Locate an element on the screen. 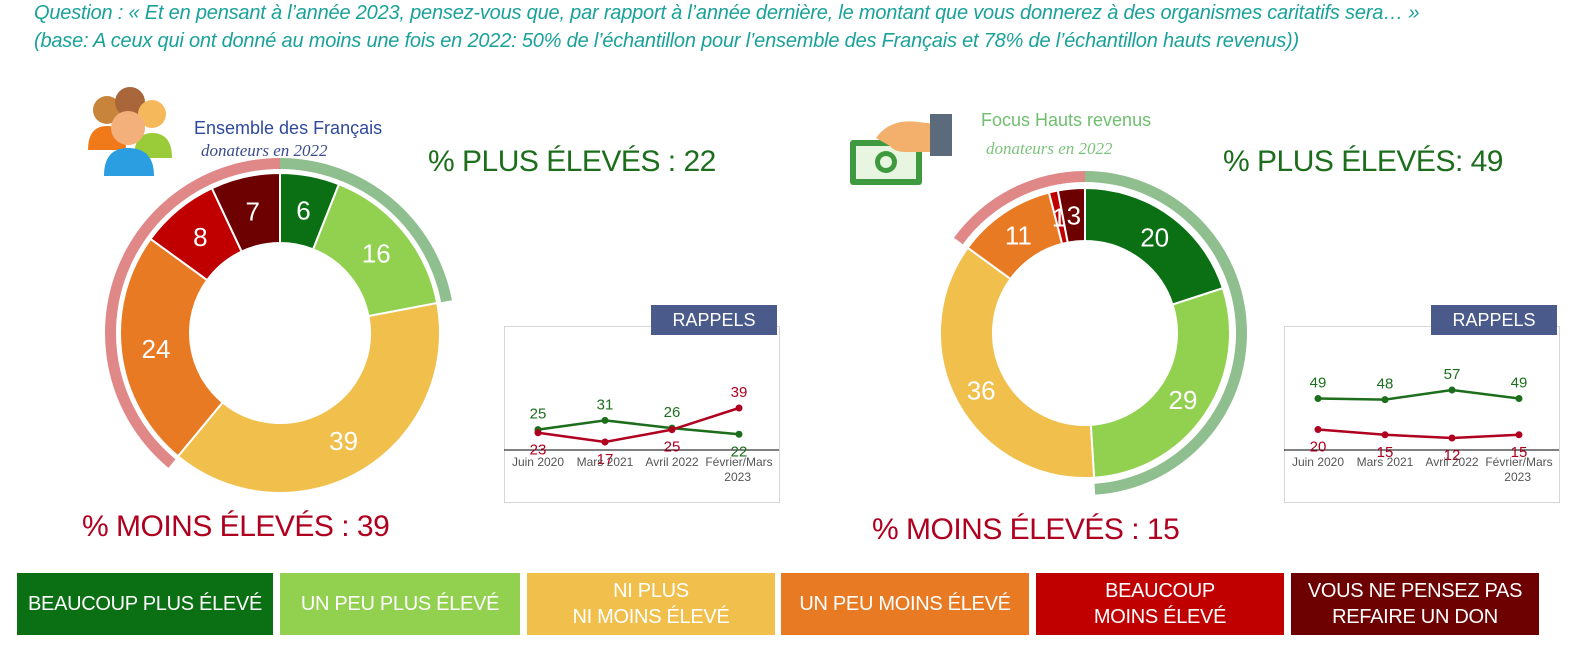  donut-value-label: 11 is located at coordinates (1018, 235).